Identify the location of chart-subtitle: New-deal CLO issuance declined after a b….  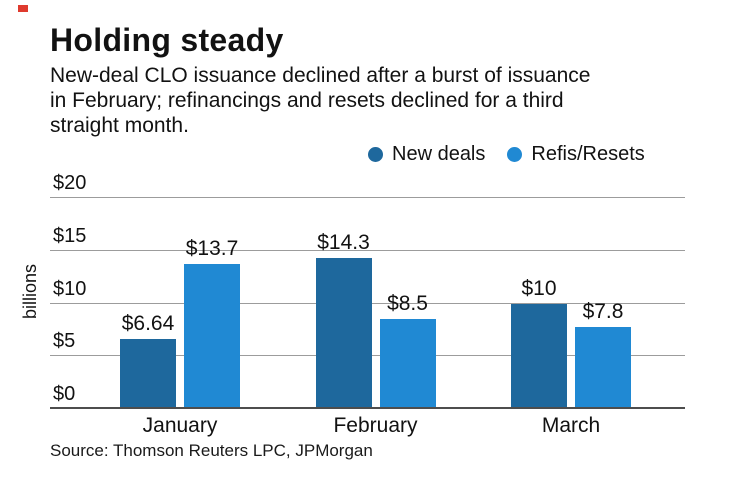
(320, 100).